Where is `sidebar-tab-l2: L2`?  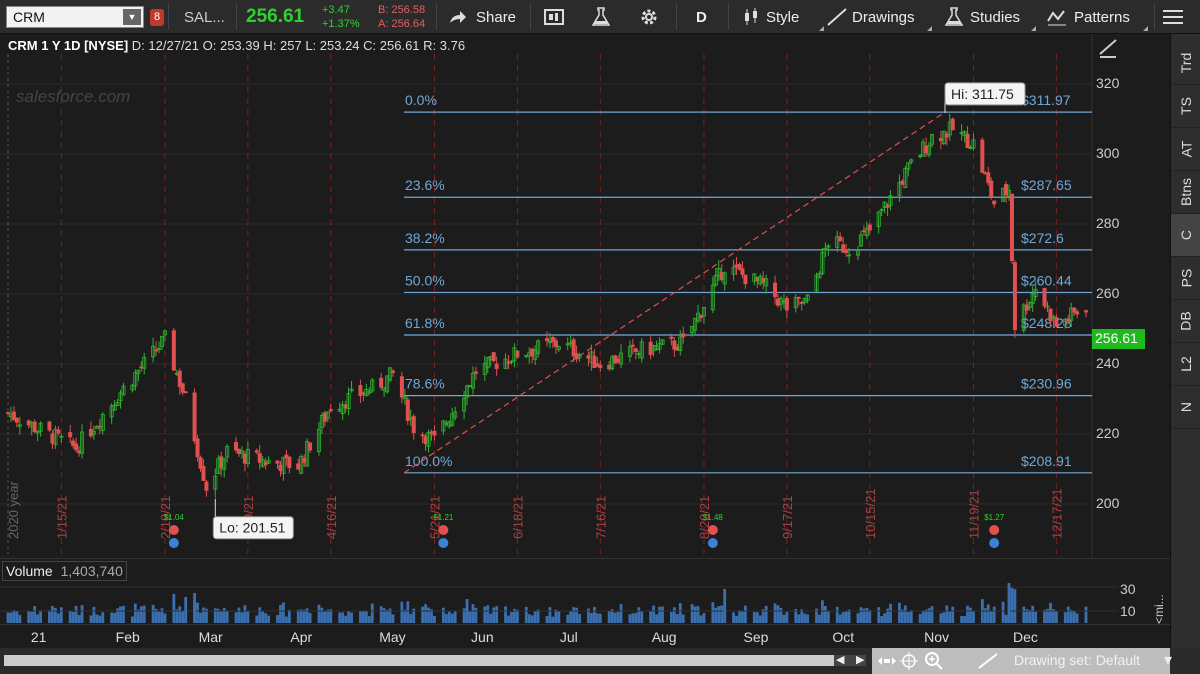
sidebar-tab-l2: L2 is located at coordinates (1185, 364).